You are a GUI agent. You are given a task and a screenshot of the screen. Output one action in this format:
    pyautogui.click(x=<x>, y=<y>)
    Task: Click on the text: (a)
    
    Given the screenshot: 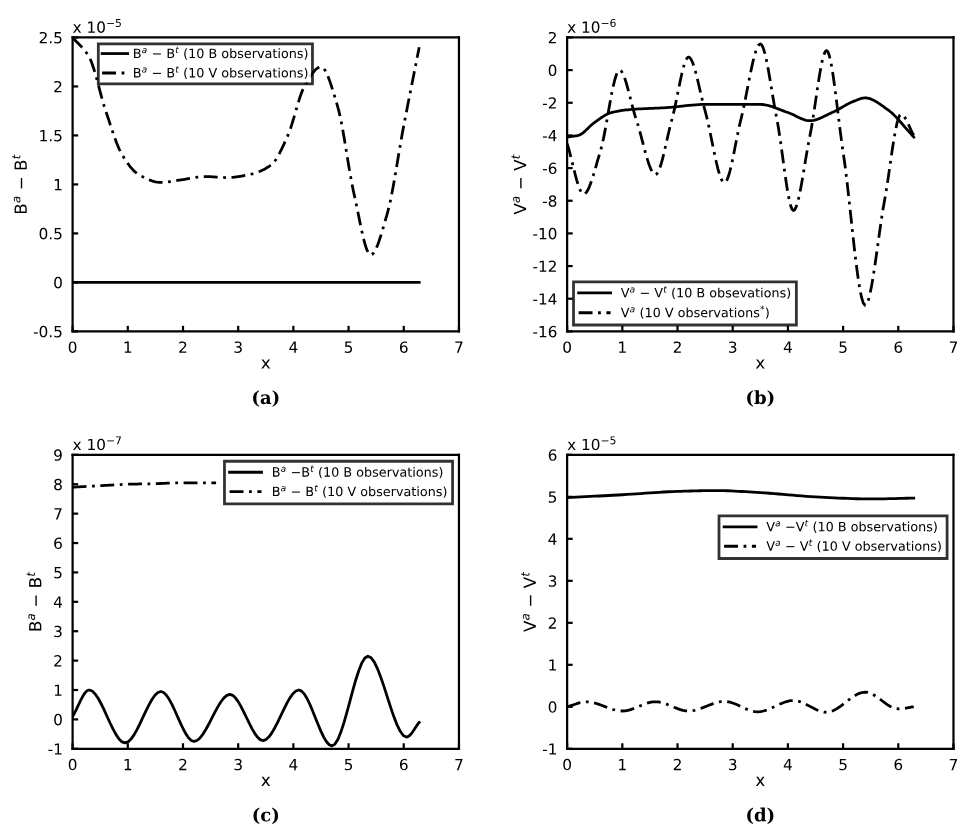 What is the action you would take?
    pyautogui.click(x=266, y=398)
    